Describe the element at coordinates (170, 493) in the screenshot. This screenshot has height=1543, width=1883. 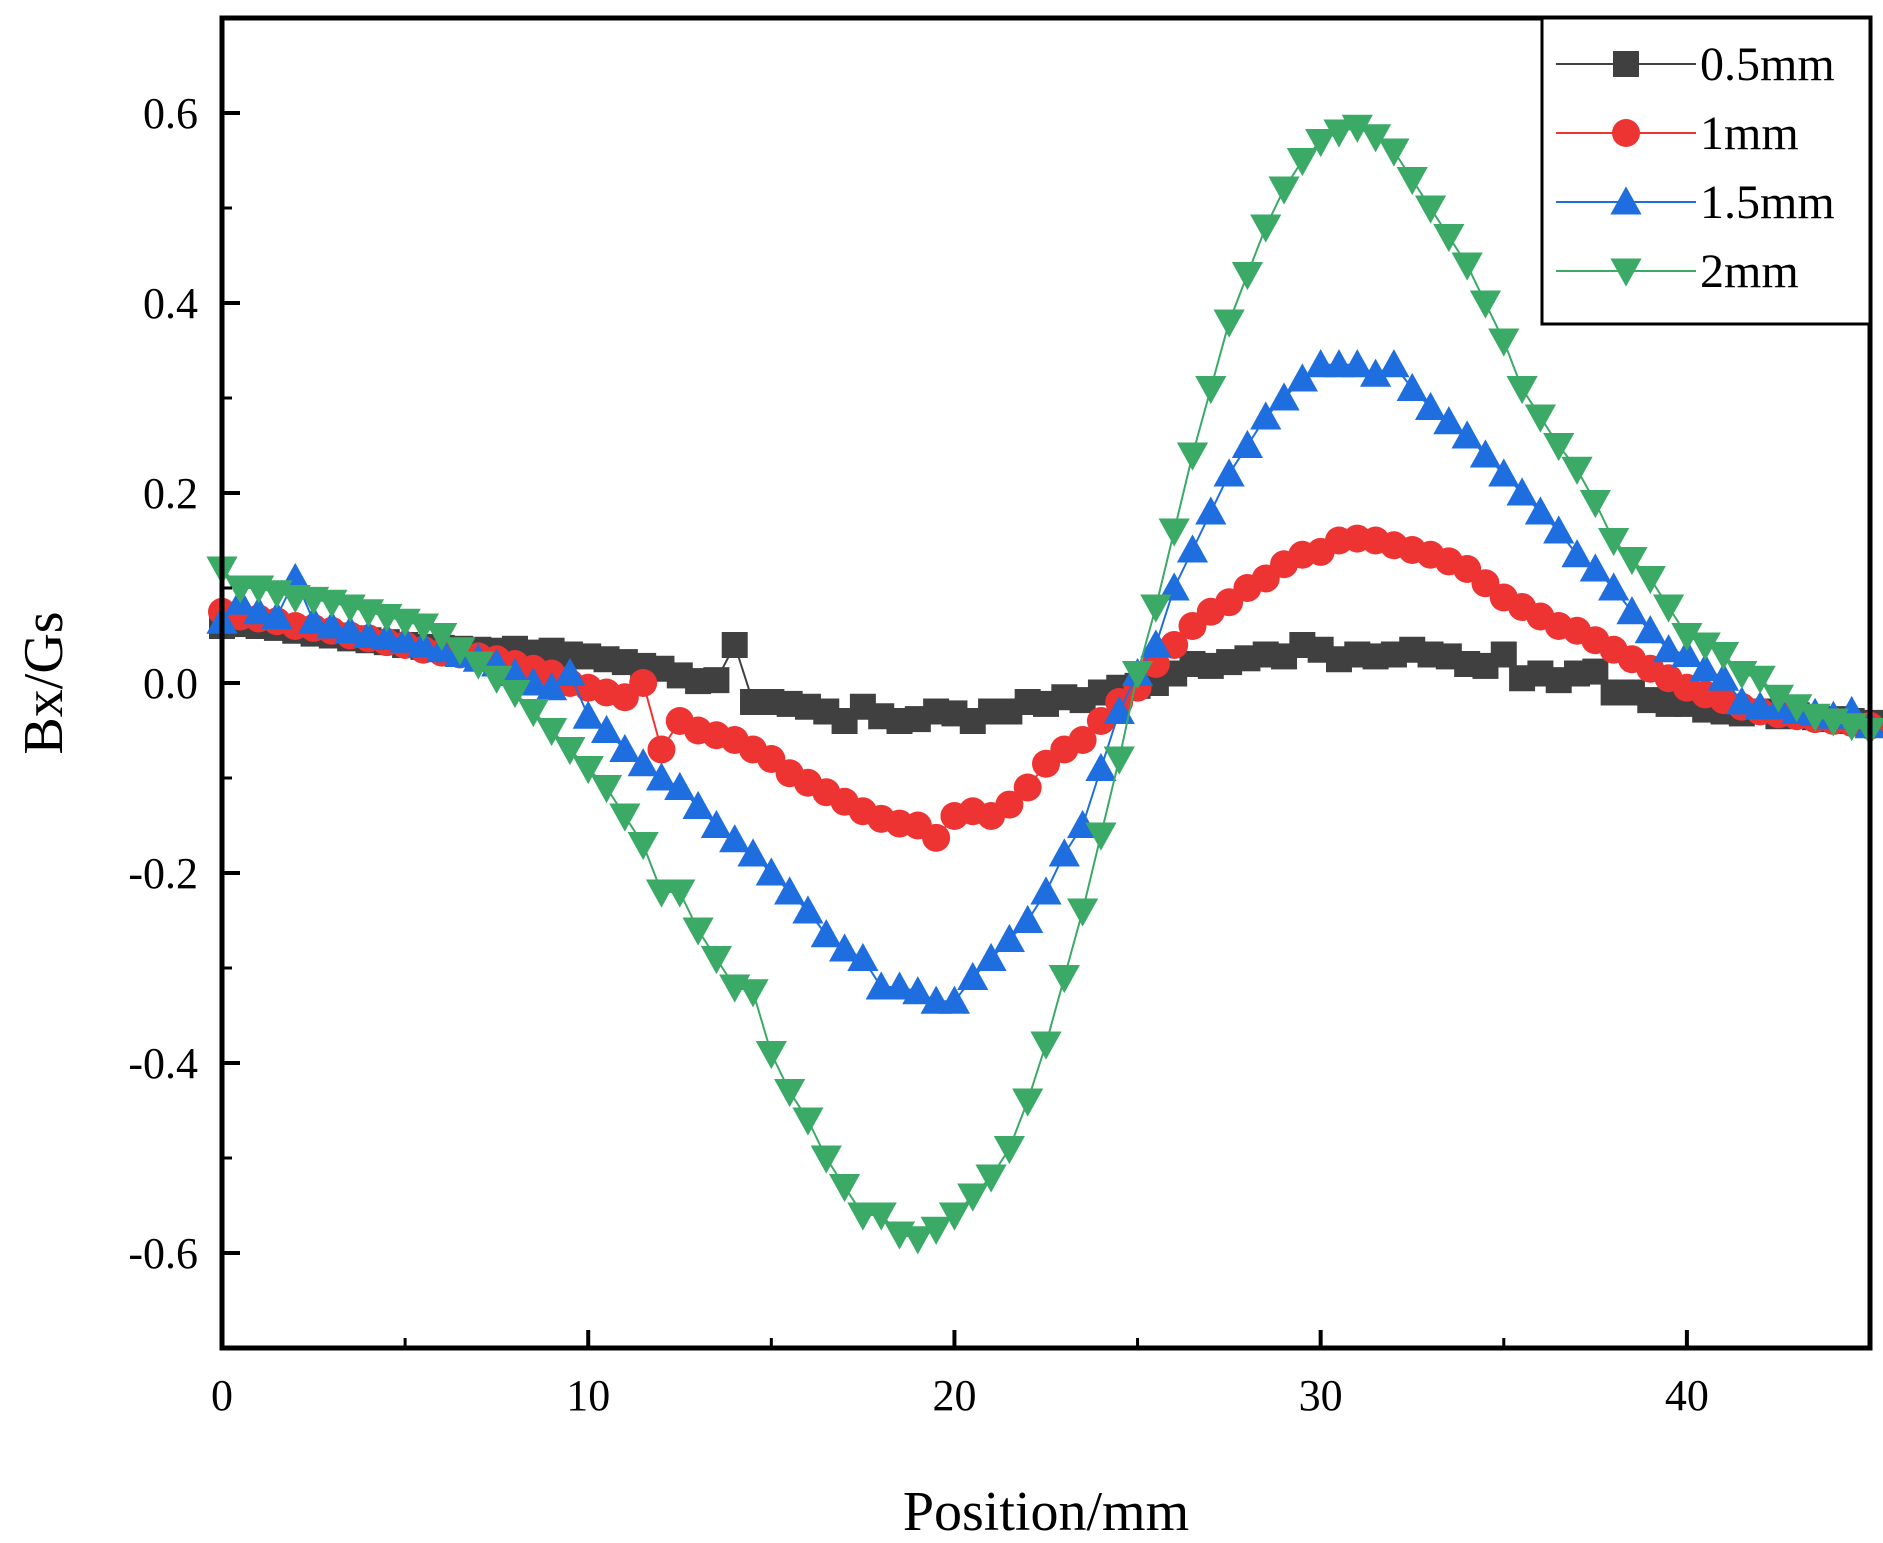
I see `y-tick-label: 0.2` at that location.